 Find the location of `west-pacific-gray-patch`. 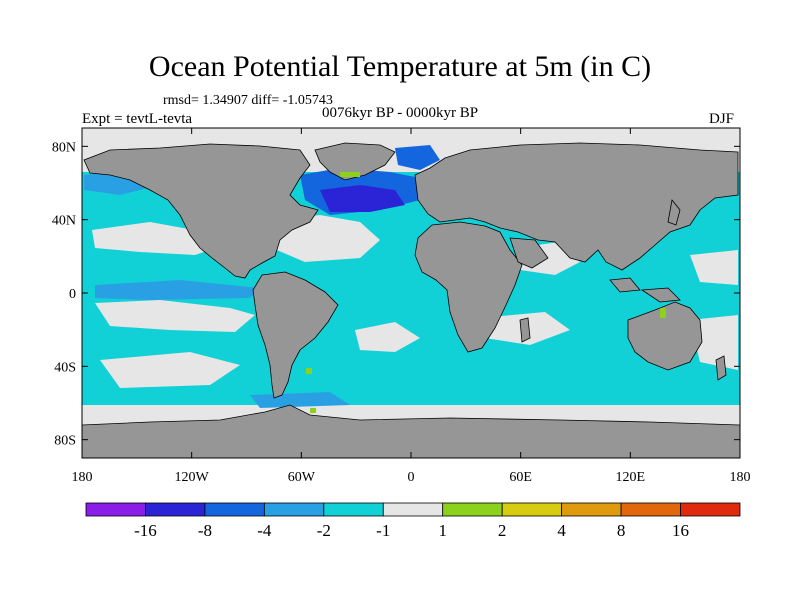

west-pacific-gray-patch is located at coordinates (714, 267).